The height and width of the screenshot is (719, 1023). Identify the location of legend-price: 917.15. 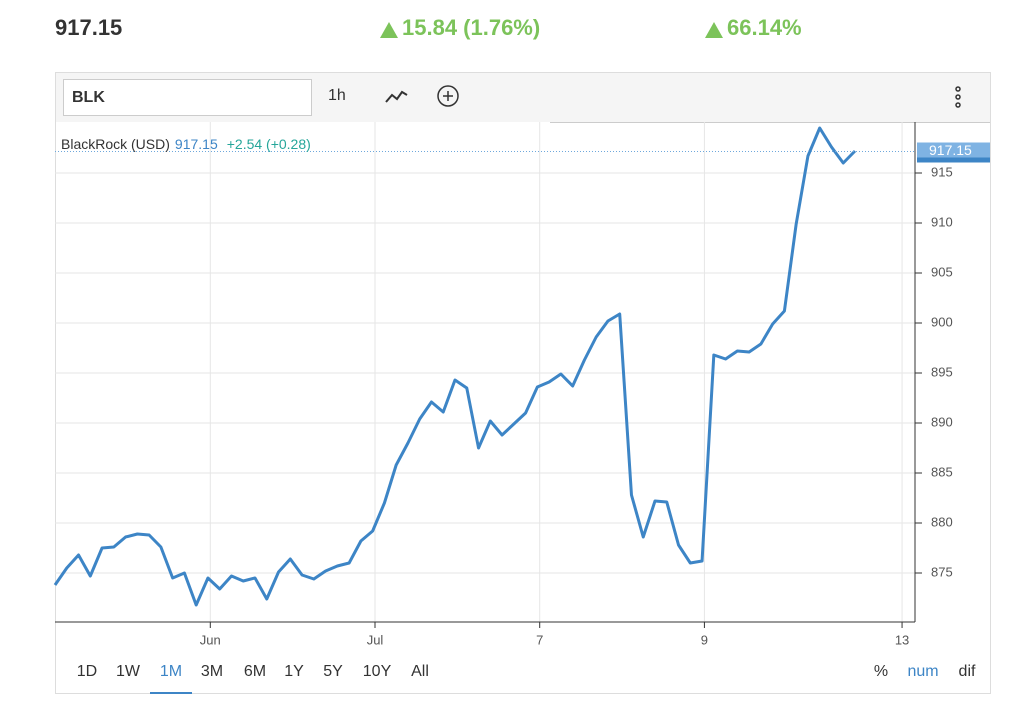
(196, 144).